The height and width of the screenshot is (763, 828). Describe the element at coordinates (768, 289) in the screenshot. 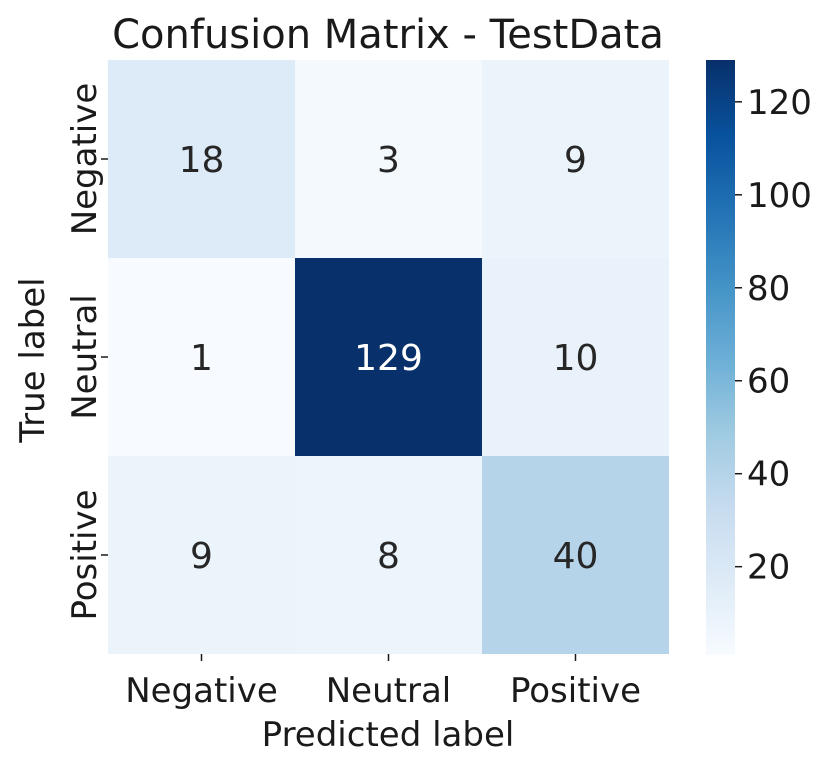

I see `colorbar-tick-label: 80` at that location.